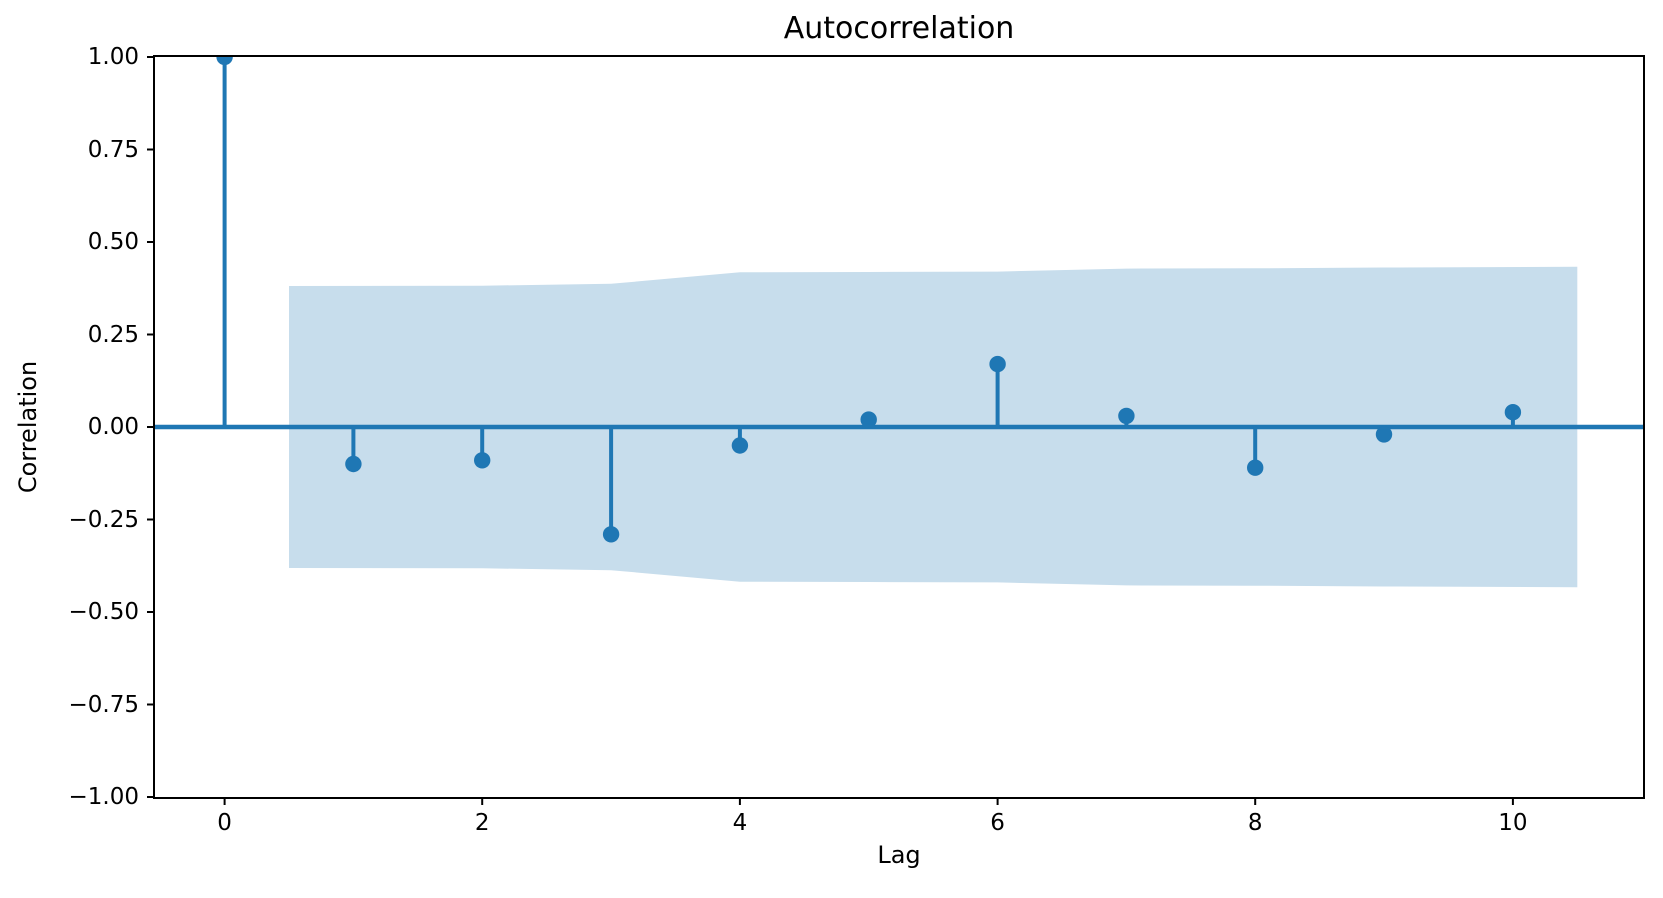 This screenshot has width=1663, height=898. Describe the element at coordinates (740, 823) in the screenshot. I see `x-tick-label: 4` at that location.